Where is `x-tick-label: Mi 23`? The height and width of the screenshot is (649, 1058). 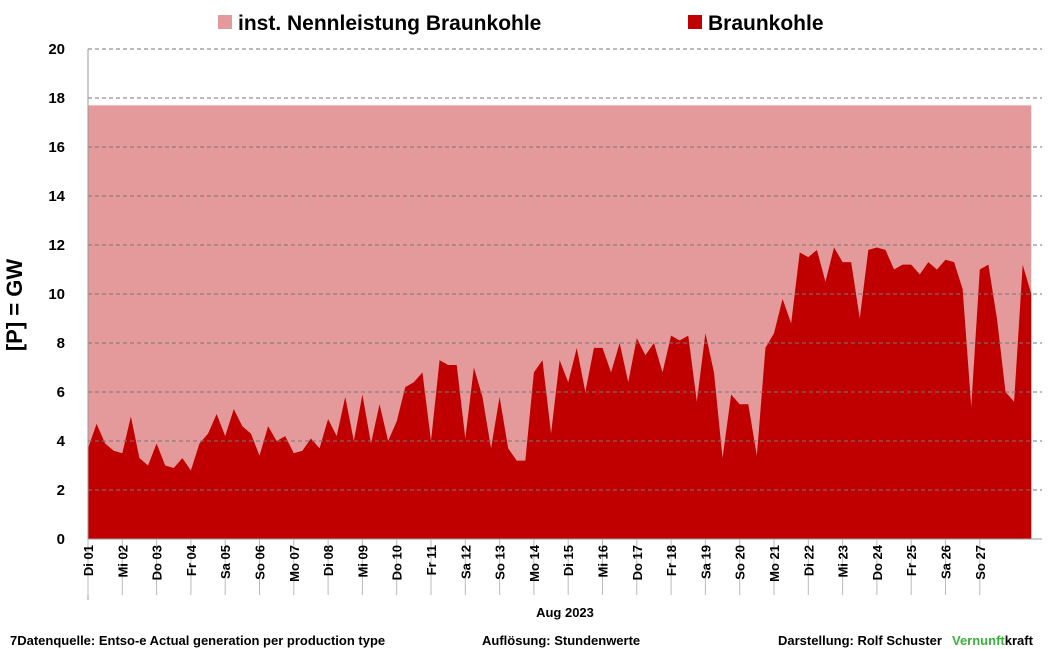 x-tick-label: Mi 23 is located at coordinates (843, 561).